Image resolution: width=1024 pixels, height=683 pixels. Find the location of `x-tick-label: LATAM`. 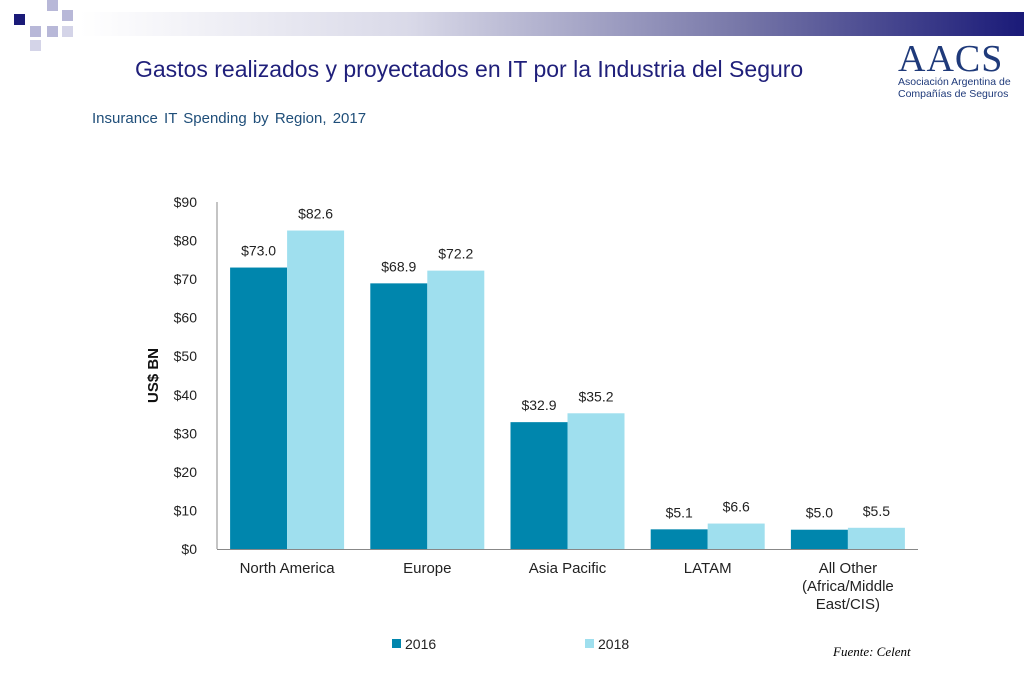

x-tick-label: LATAM is located at coordinates (708, 568).